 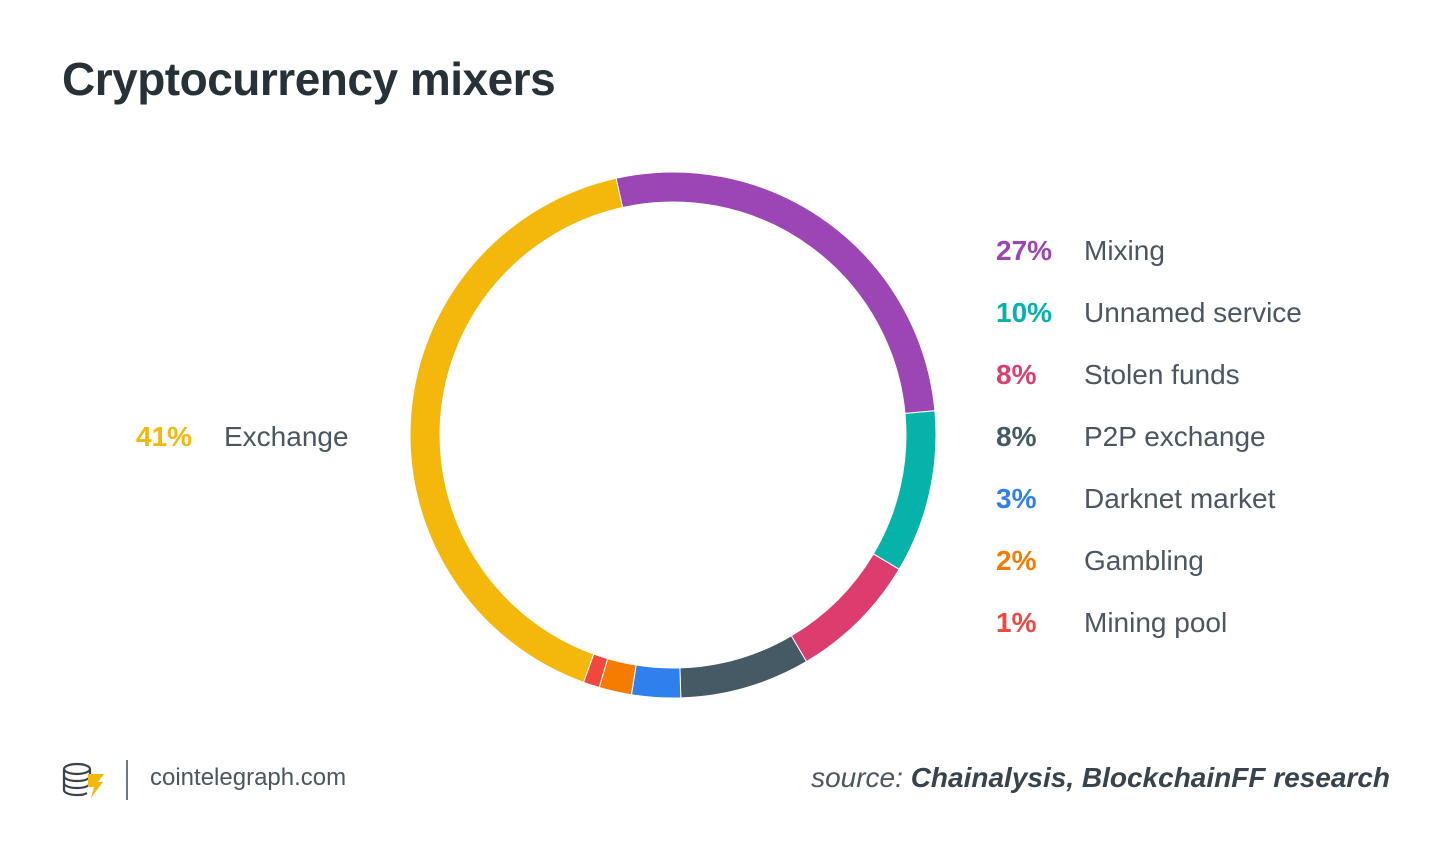 What do you see at coordinates (775, 293) in the screenshot?
I see `donut-slice-mixing` at bounding box center [775, 293].